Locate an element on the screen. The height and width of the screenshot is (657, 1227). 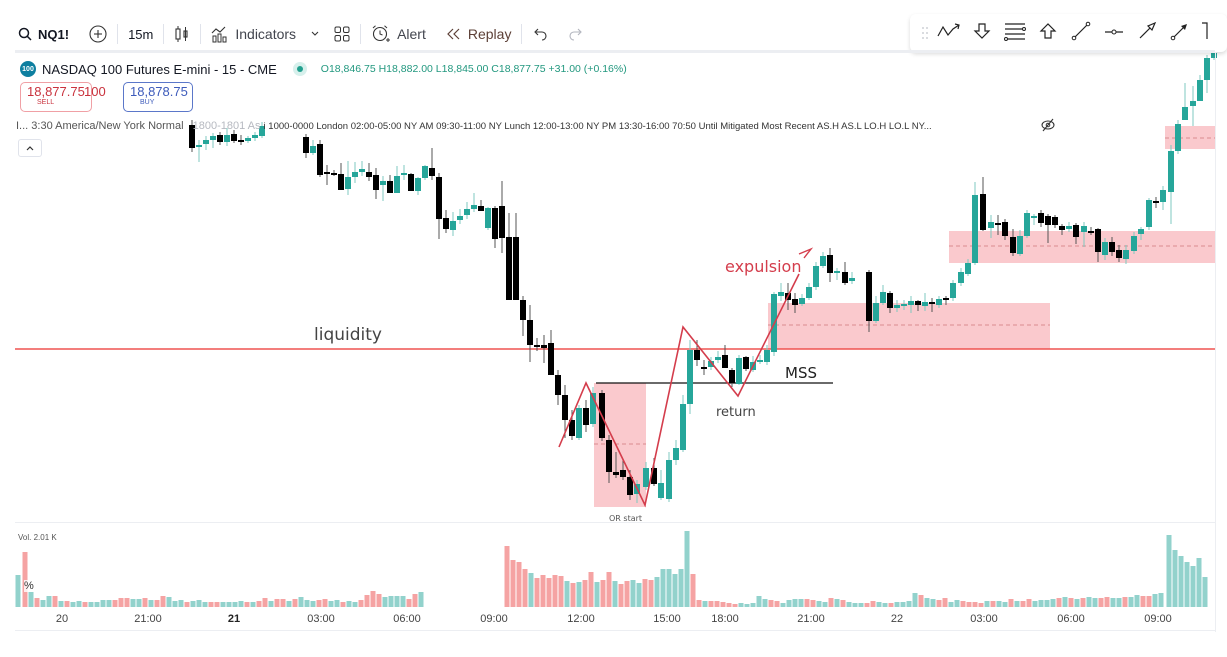
alert-button: Alert is located at coordinates (398, 34).